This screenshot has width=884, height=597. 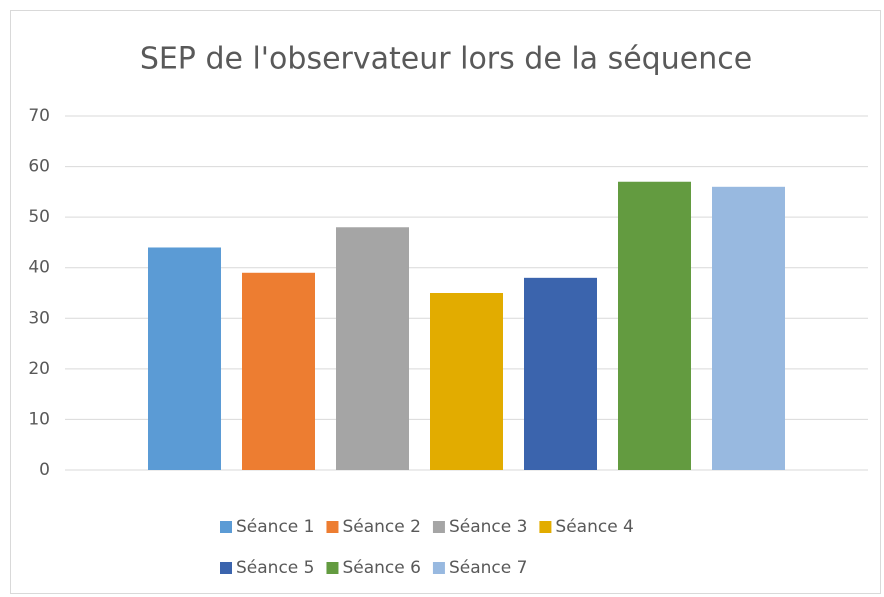 I want to click on y-tick-label: 40, so click(x=39, y=268).